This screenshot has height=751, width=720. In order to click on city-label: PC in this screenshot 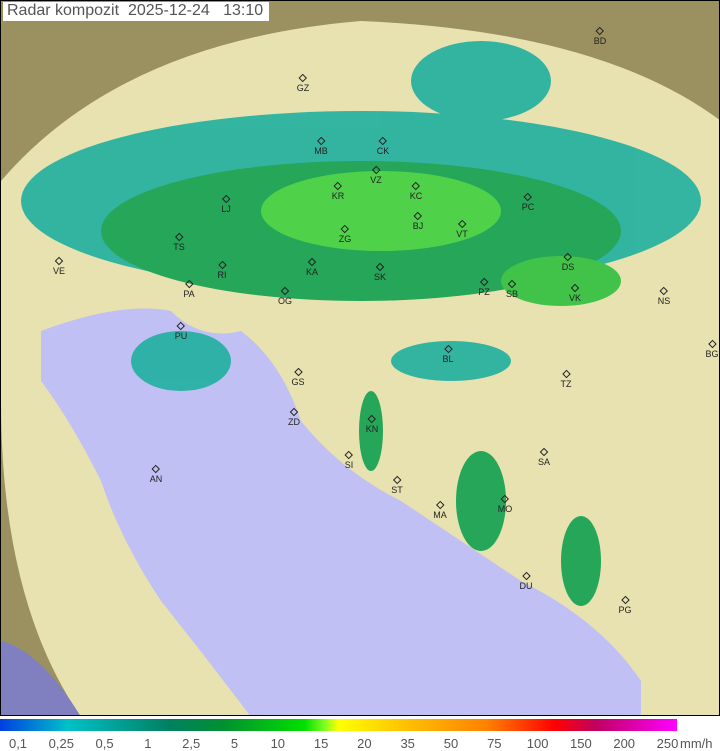, I will do `click(528, 207)`.